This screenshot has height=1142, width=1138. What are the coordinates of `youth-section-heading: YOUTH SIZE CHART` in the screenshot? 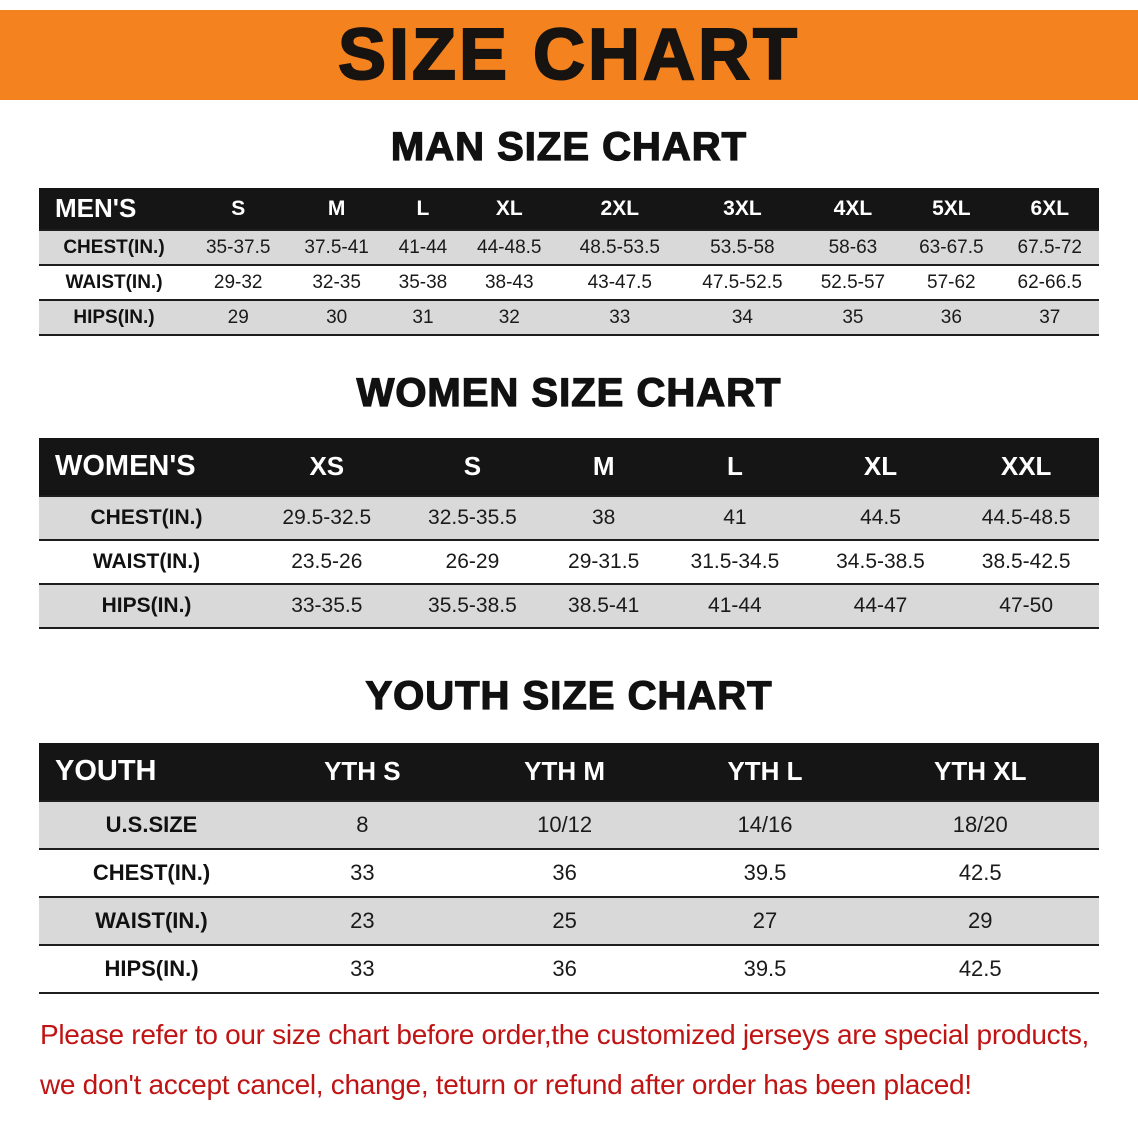 It's located at (569, 695).